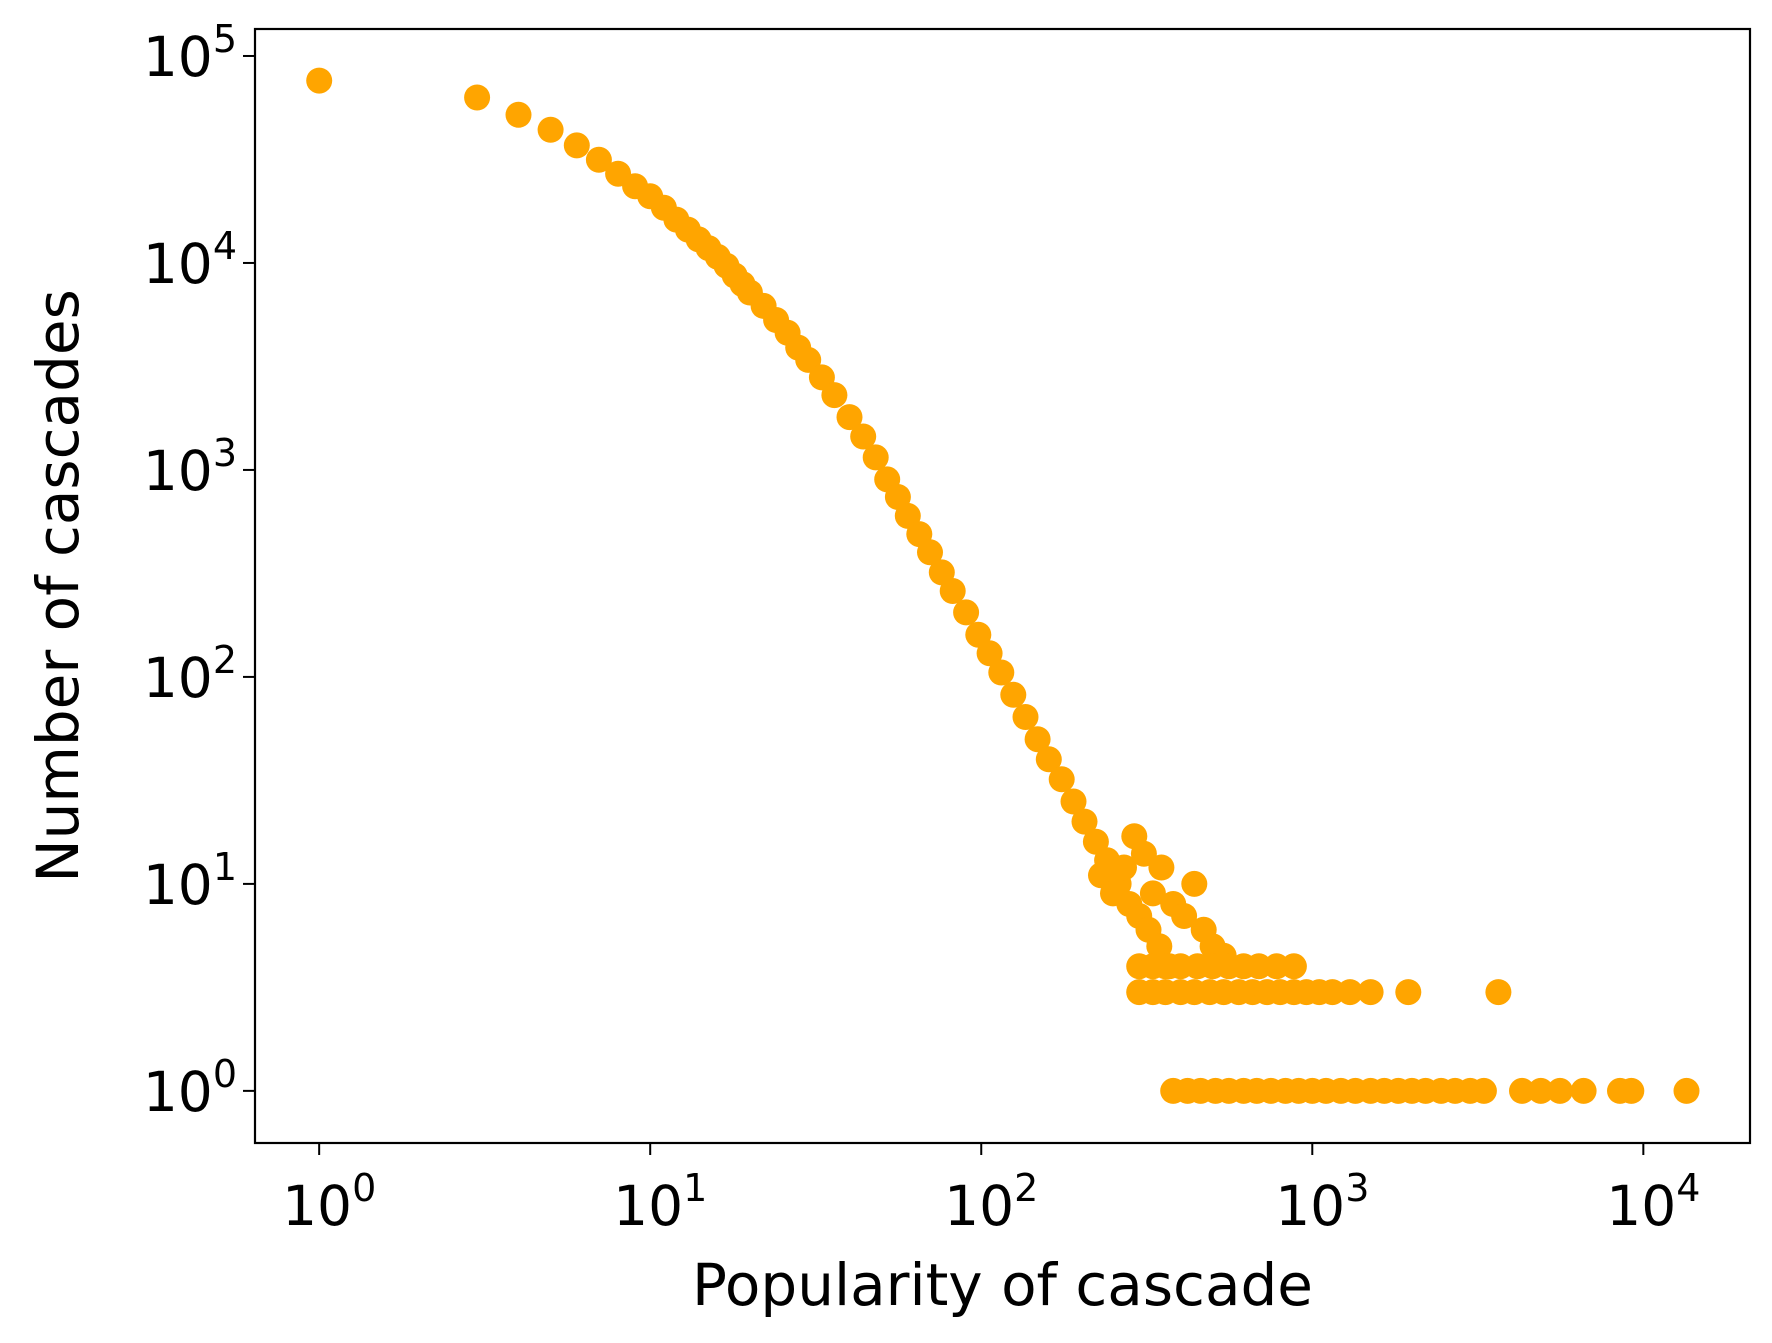 The height and width of the screenshot is (1343, 1772). Describe the element at coordinates (190, 53) in the screenshot. I see `y-tick-label: 10⁵` at that location.